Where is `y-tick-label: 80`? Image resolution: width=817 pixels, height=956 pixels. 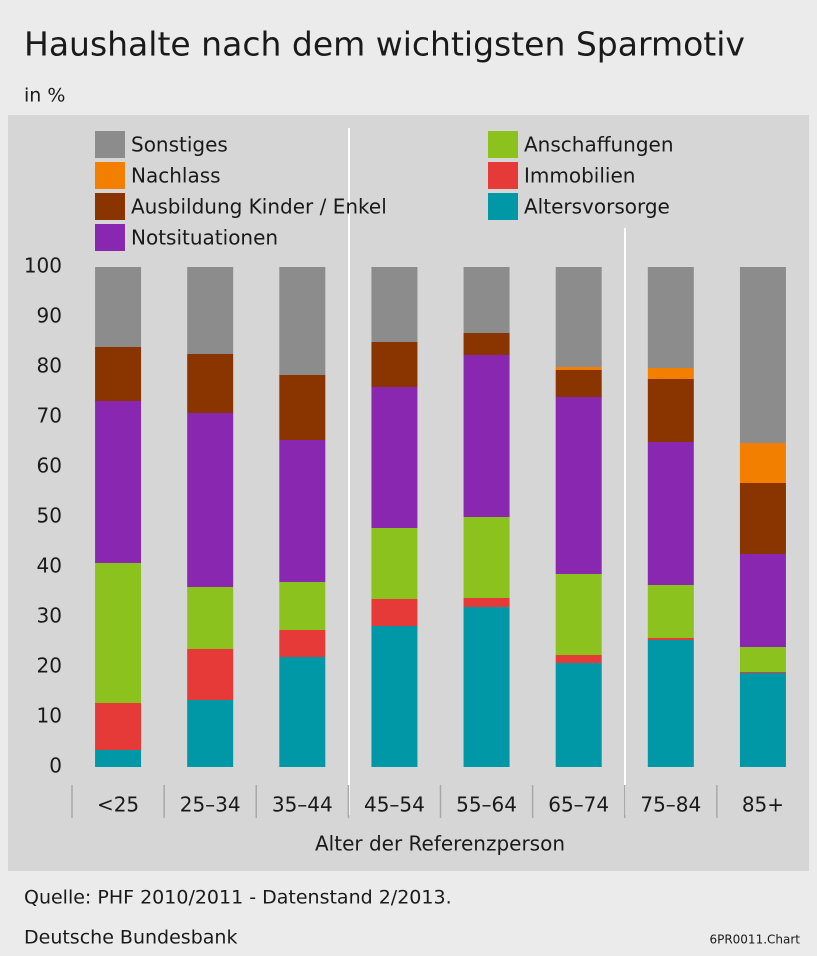 y-tick-label: 80 is located at coordinates (49, 366).